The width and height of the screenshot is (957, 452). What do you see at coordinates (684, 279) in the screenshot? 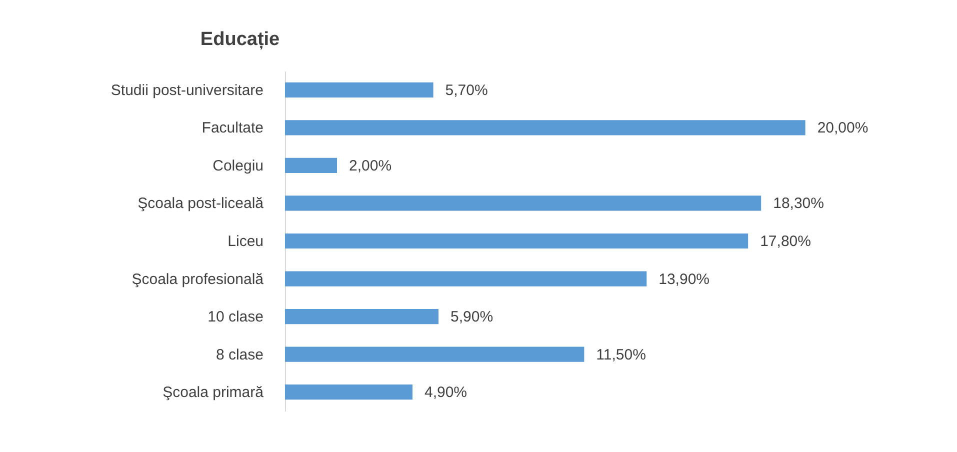
I see `data-label: 13,90%` at bounding box center [684, 279].